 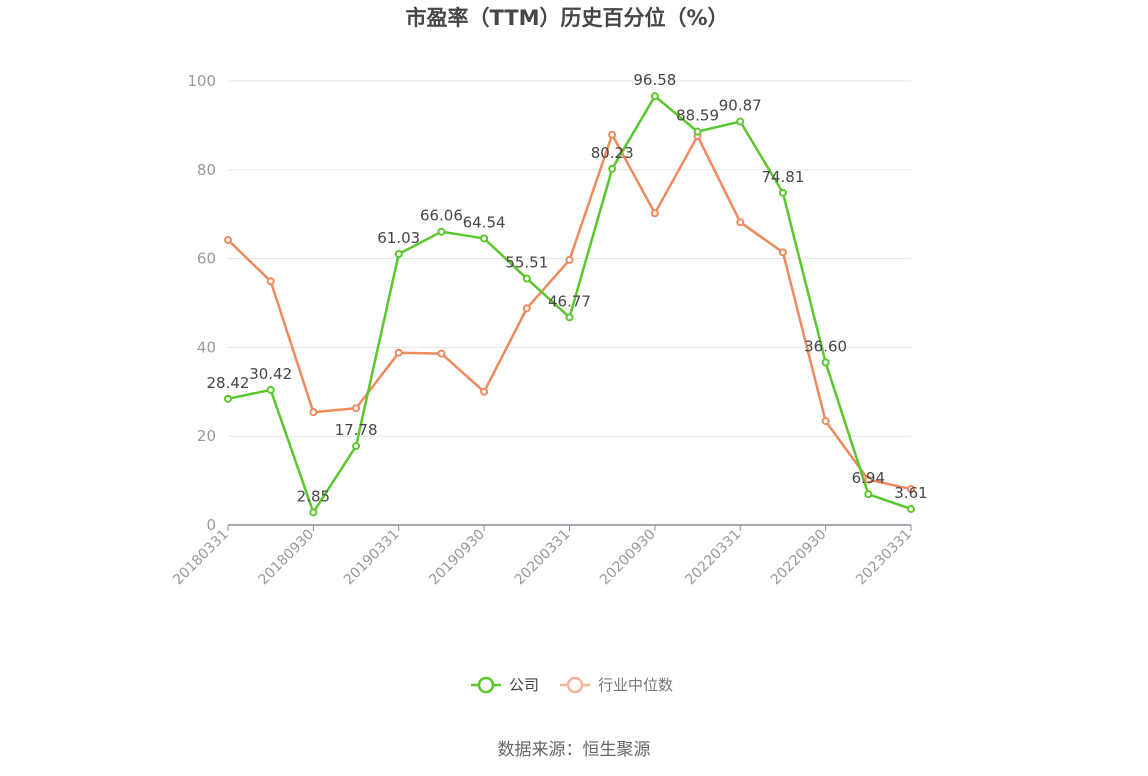 What do you see at coordinates (313, 496) in the screenshot?
I see `data-label: 2.85` at bounding box center [313, 496].